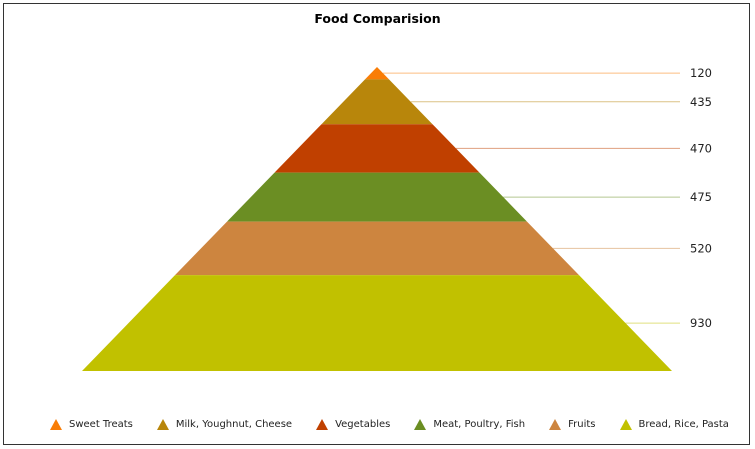 The image size is (755, 449). I want to click on legend-label: Sweet Treats, so click(101, 424).